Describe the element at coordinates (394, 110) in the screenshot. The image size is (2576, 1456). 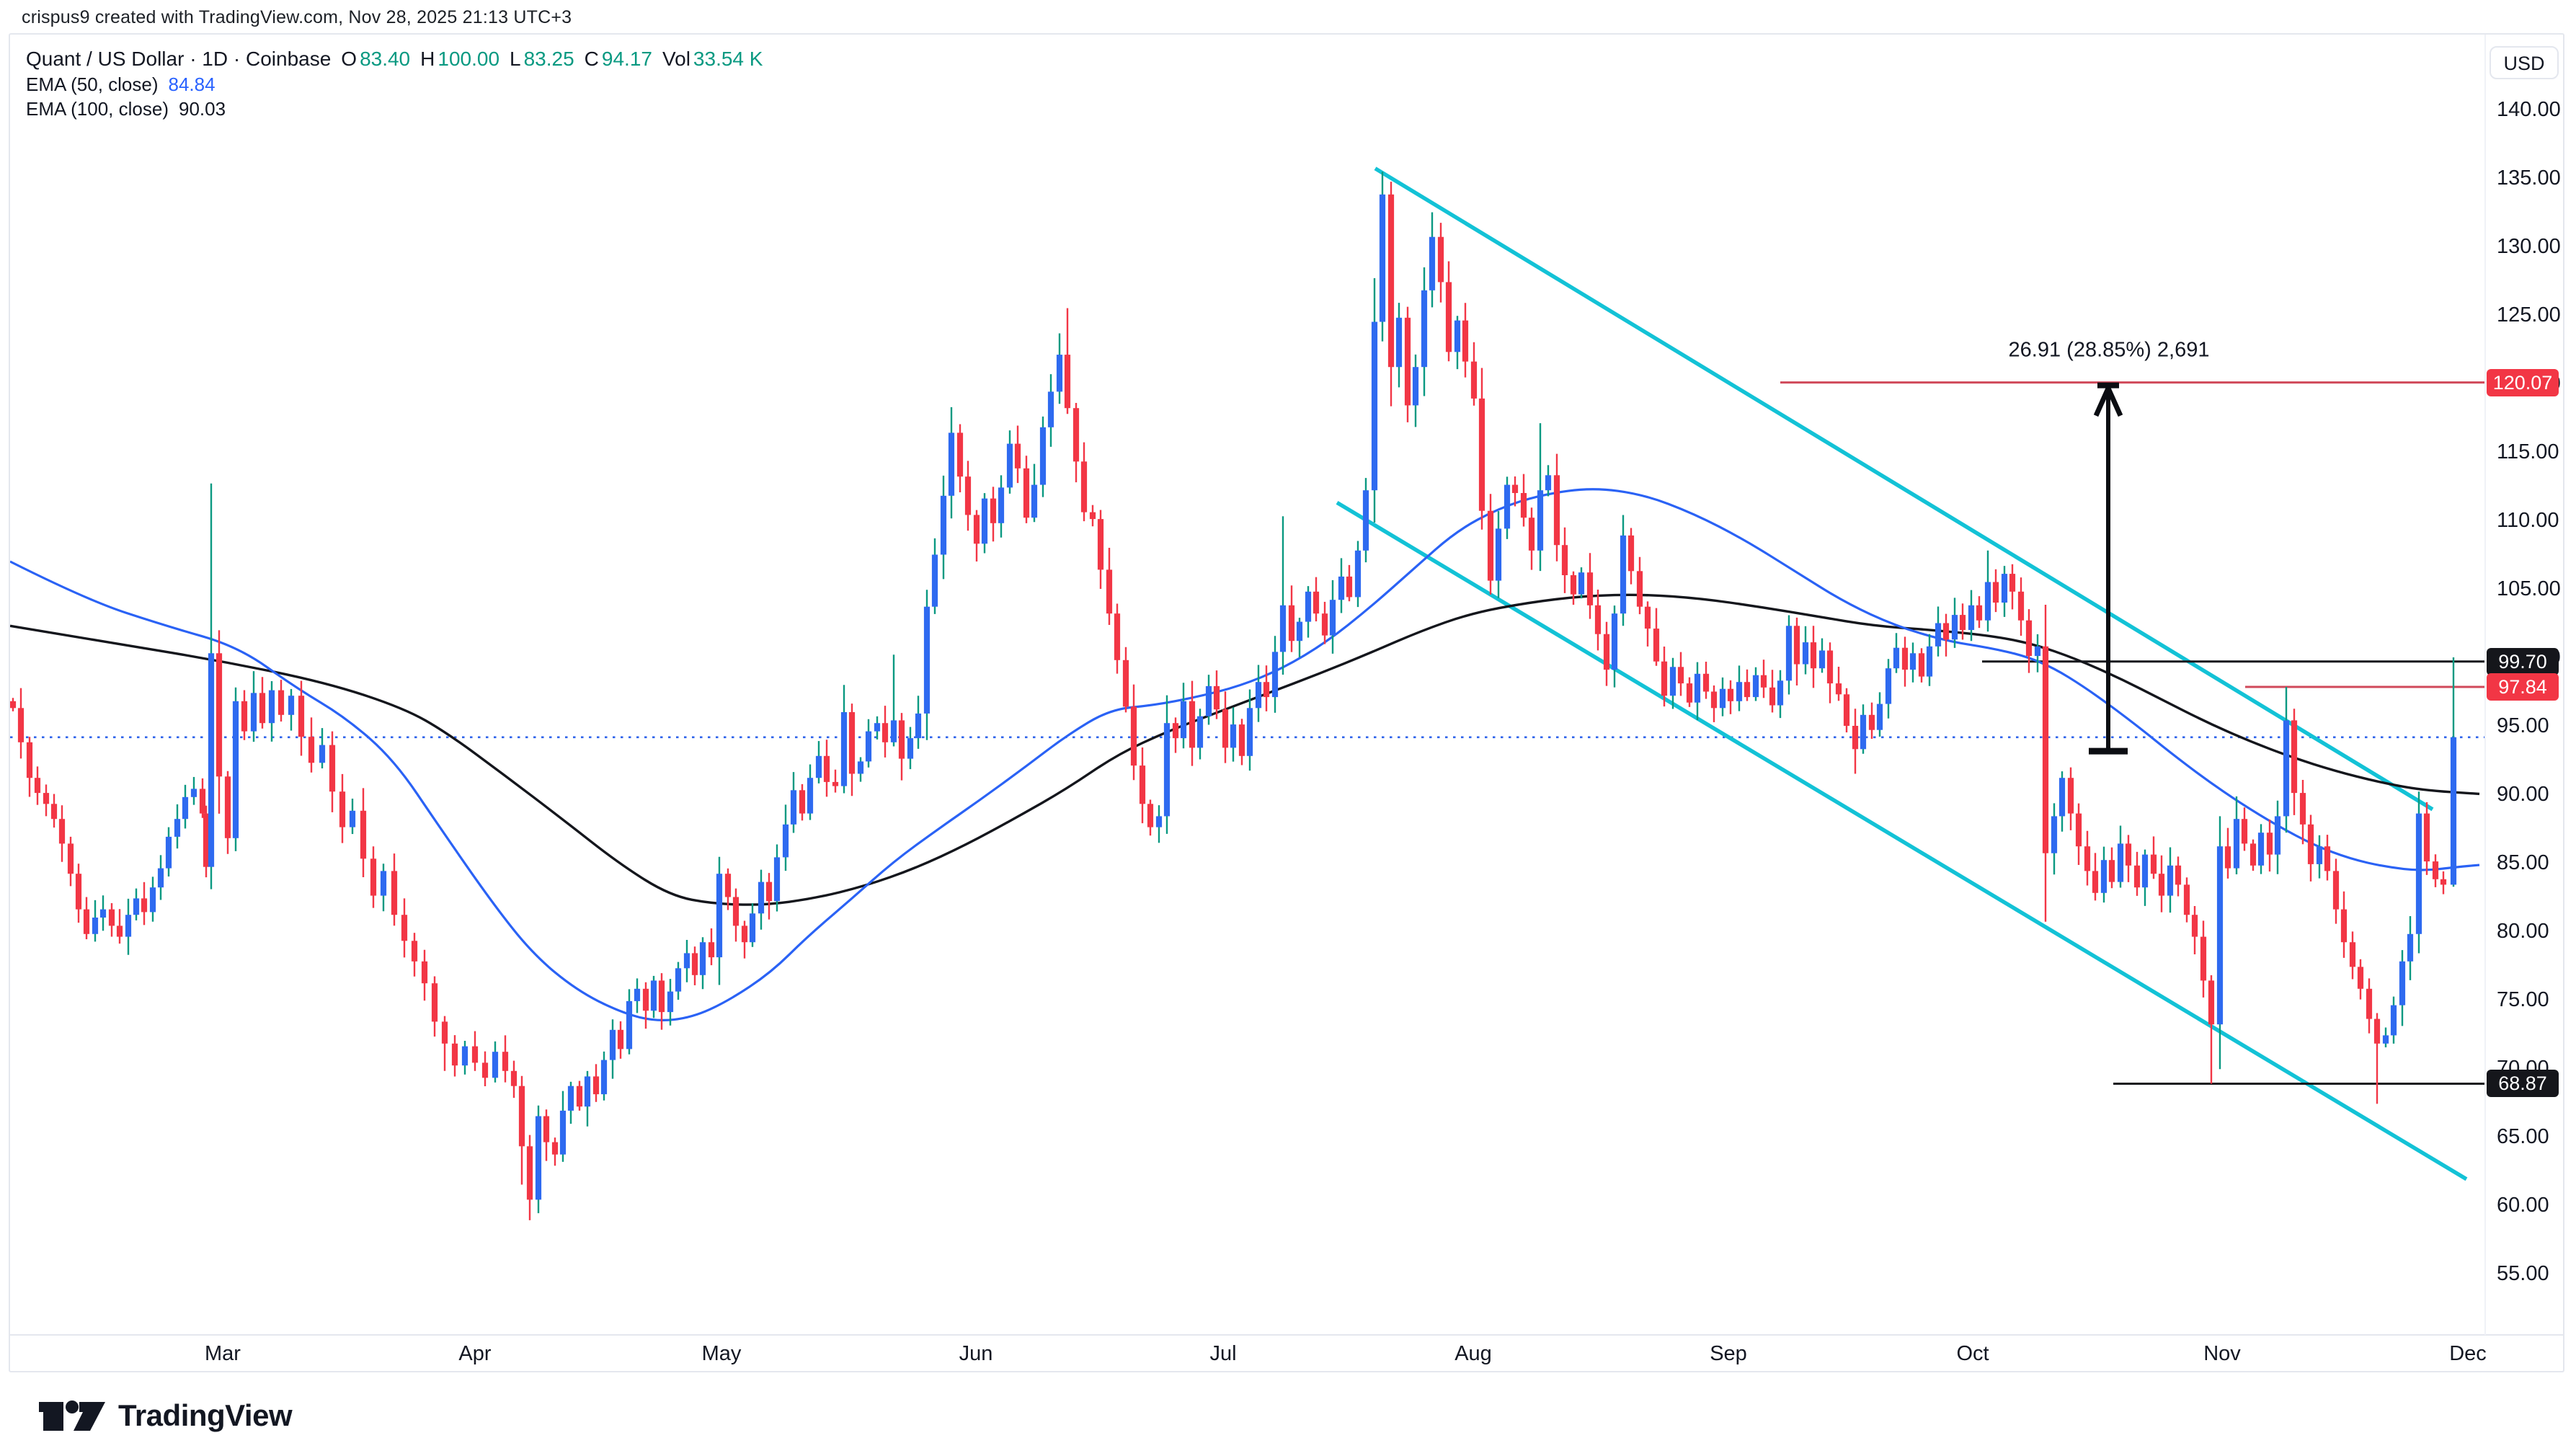
I see `ema100-row: EMA (100, close) 90.03` at that location.